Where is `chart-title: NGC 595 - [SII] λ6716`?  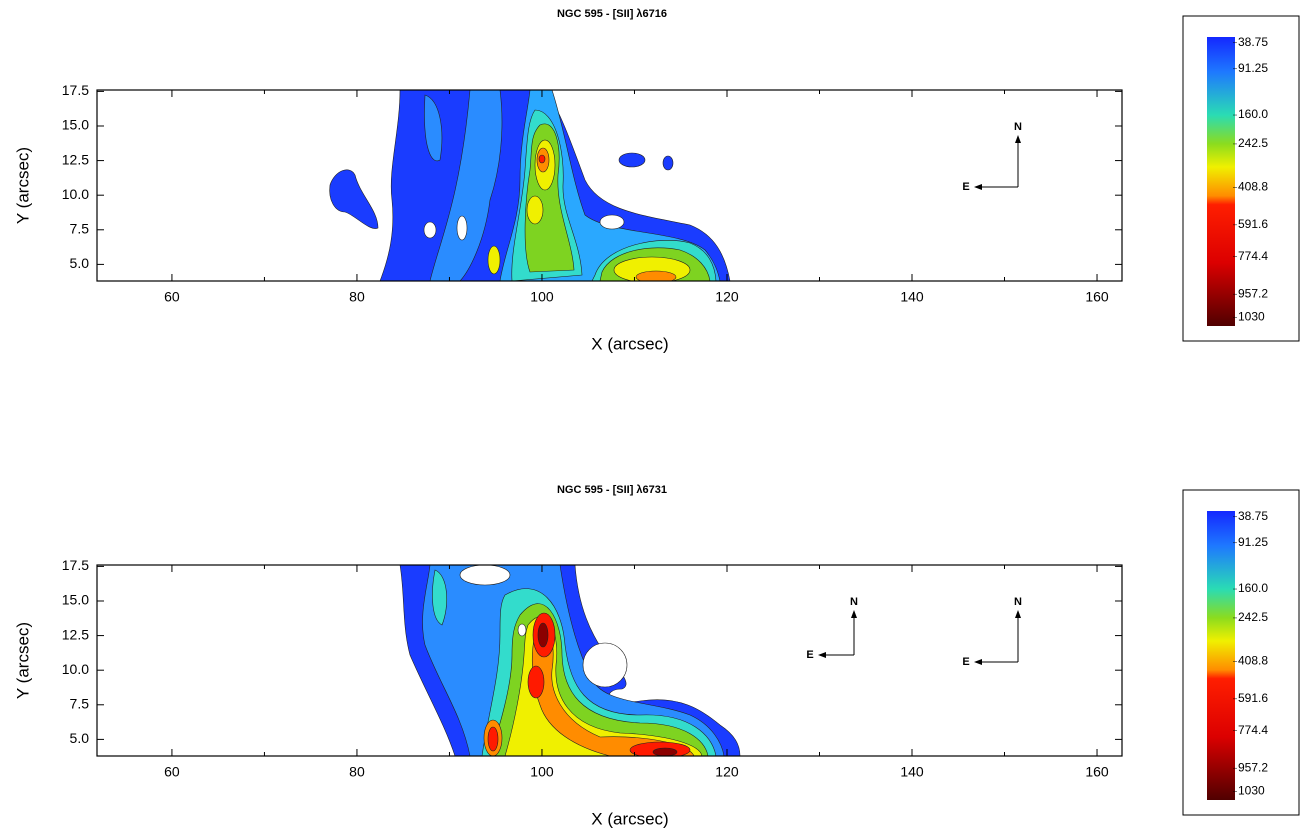 chart-title: NGC 595 - [SII] λ6716 is located at coordinates (612, 14).